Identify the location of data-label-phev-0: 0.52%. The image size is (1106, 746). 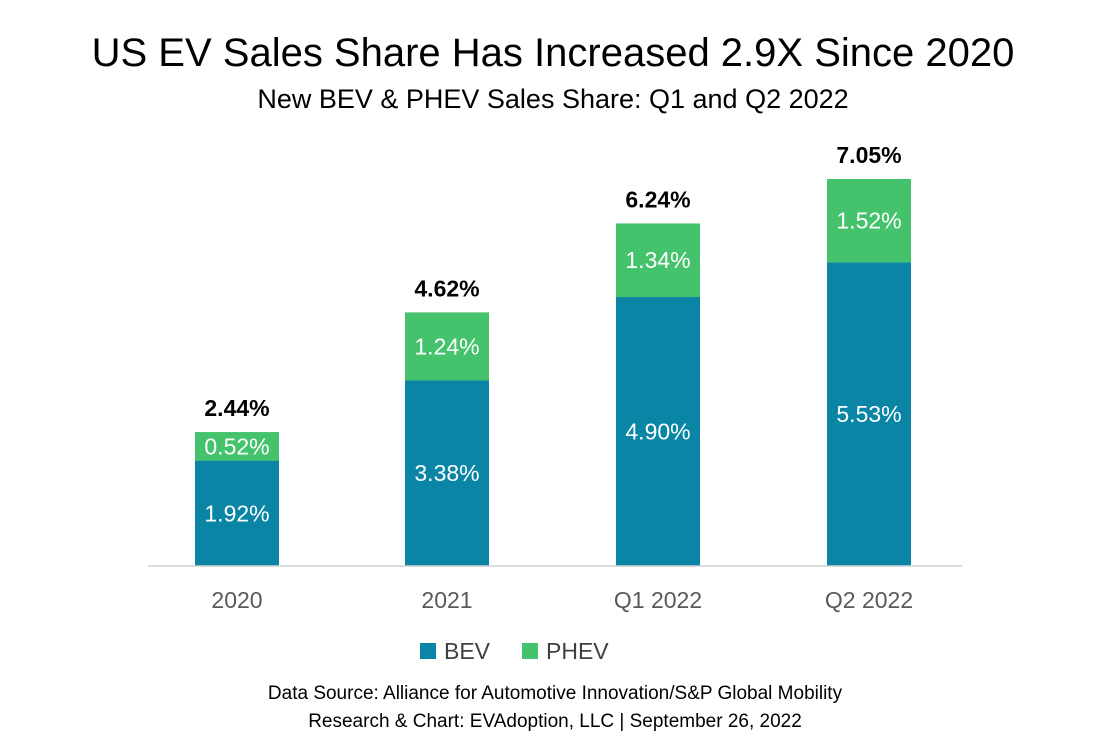
(236, 446).